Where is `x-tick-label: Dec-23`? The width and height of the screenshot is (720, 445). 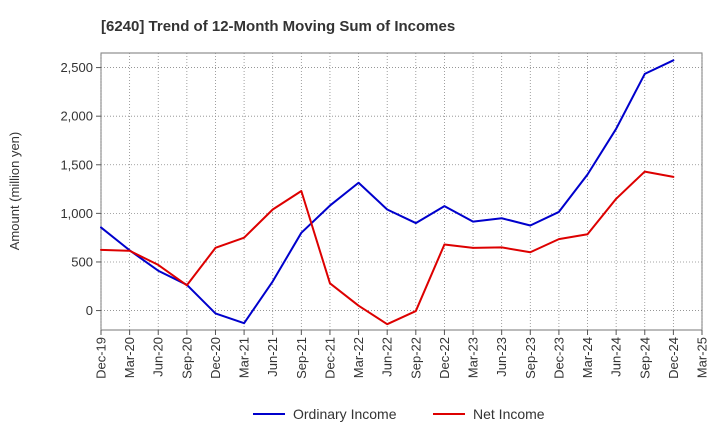 x-tick-label: Dec-23 is located at coordinates (558, 358).